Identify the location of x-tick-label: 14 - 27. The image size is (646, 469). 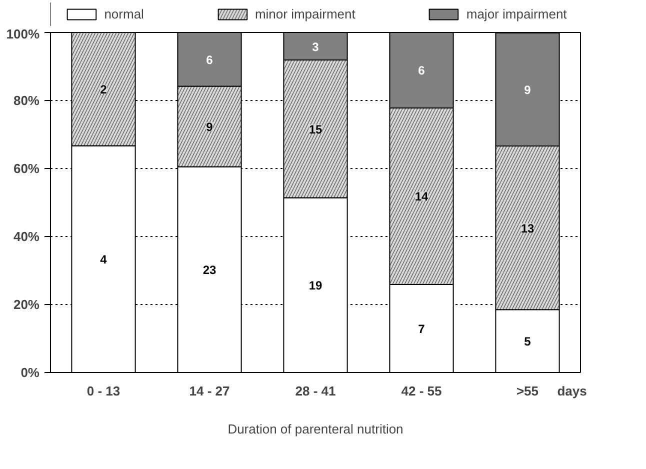
(209, 391).